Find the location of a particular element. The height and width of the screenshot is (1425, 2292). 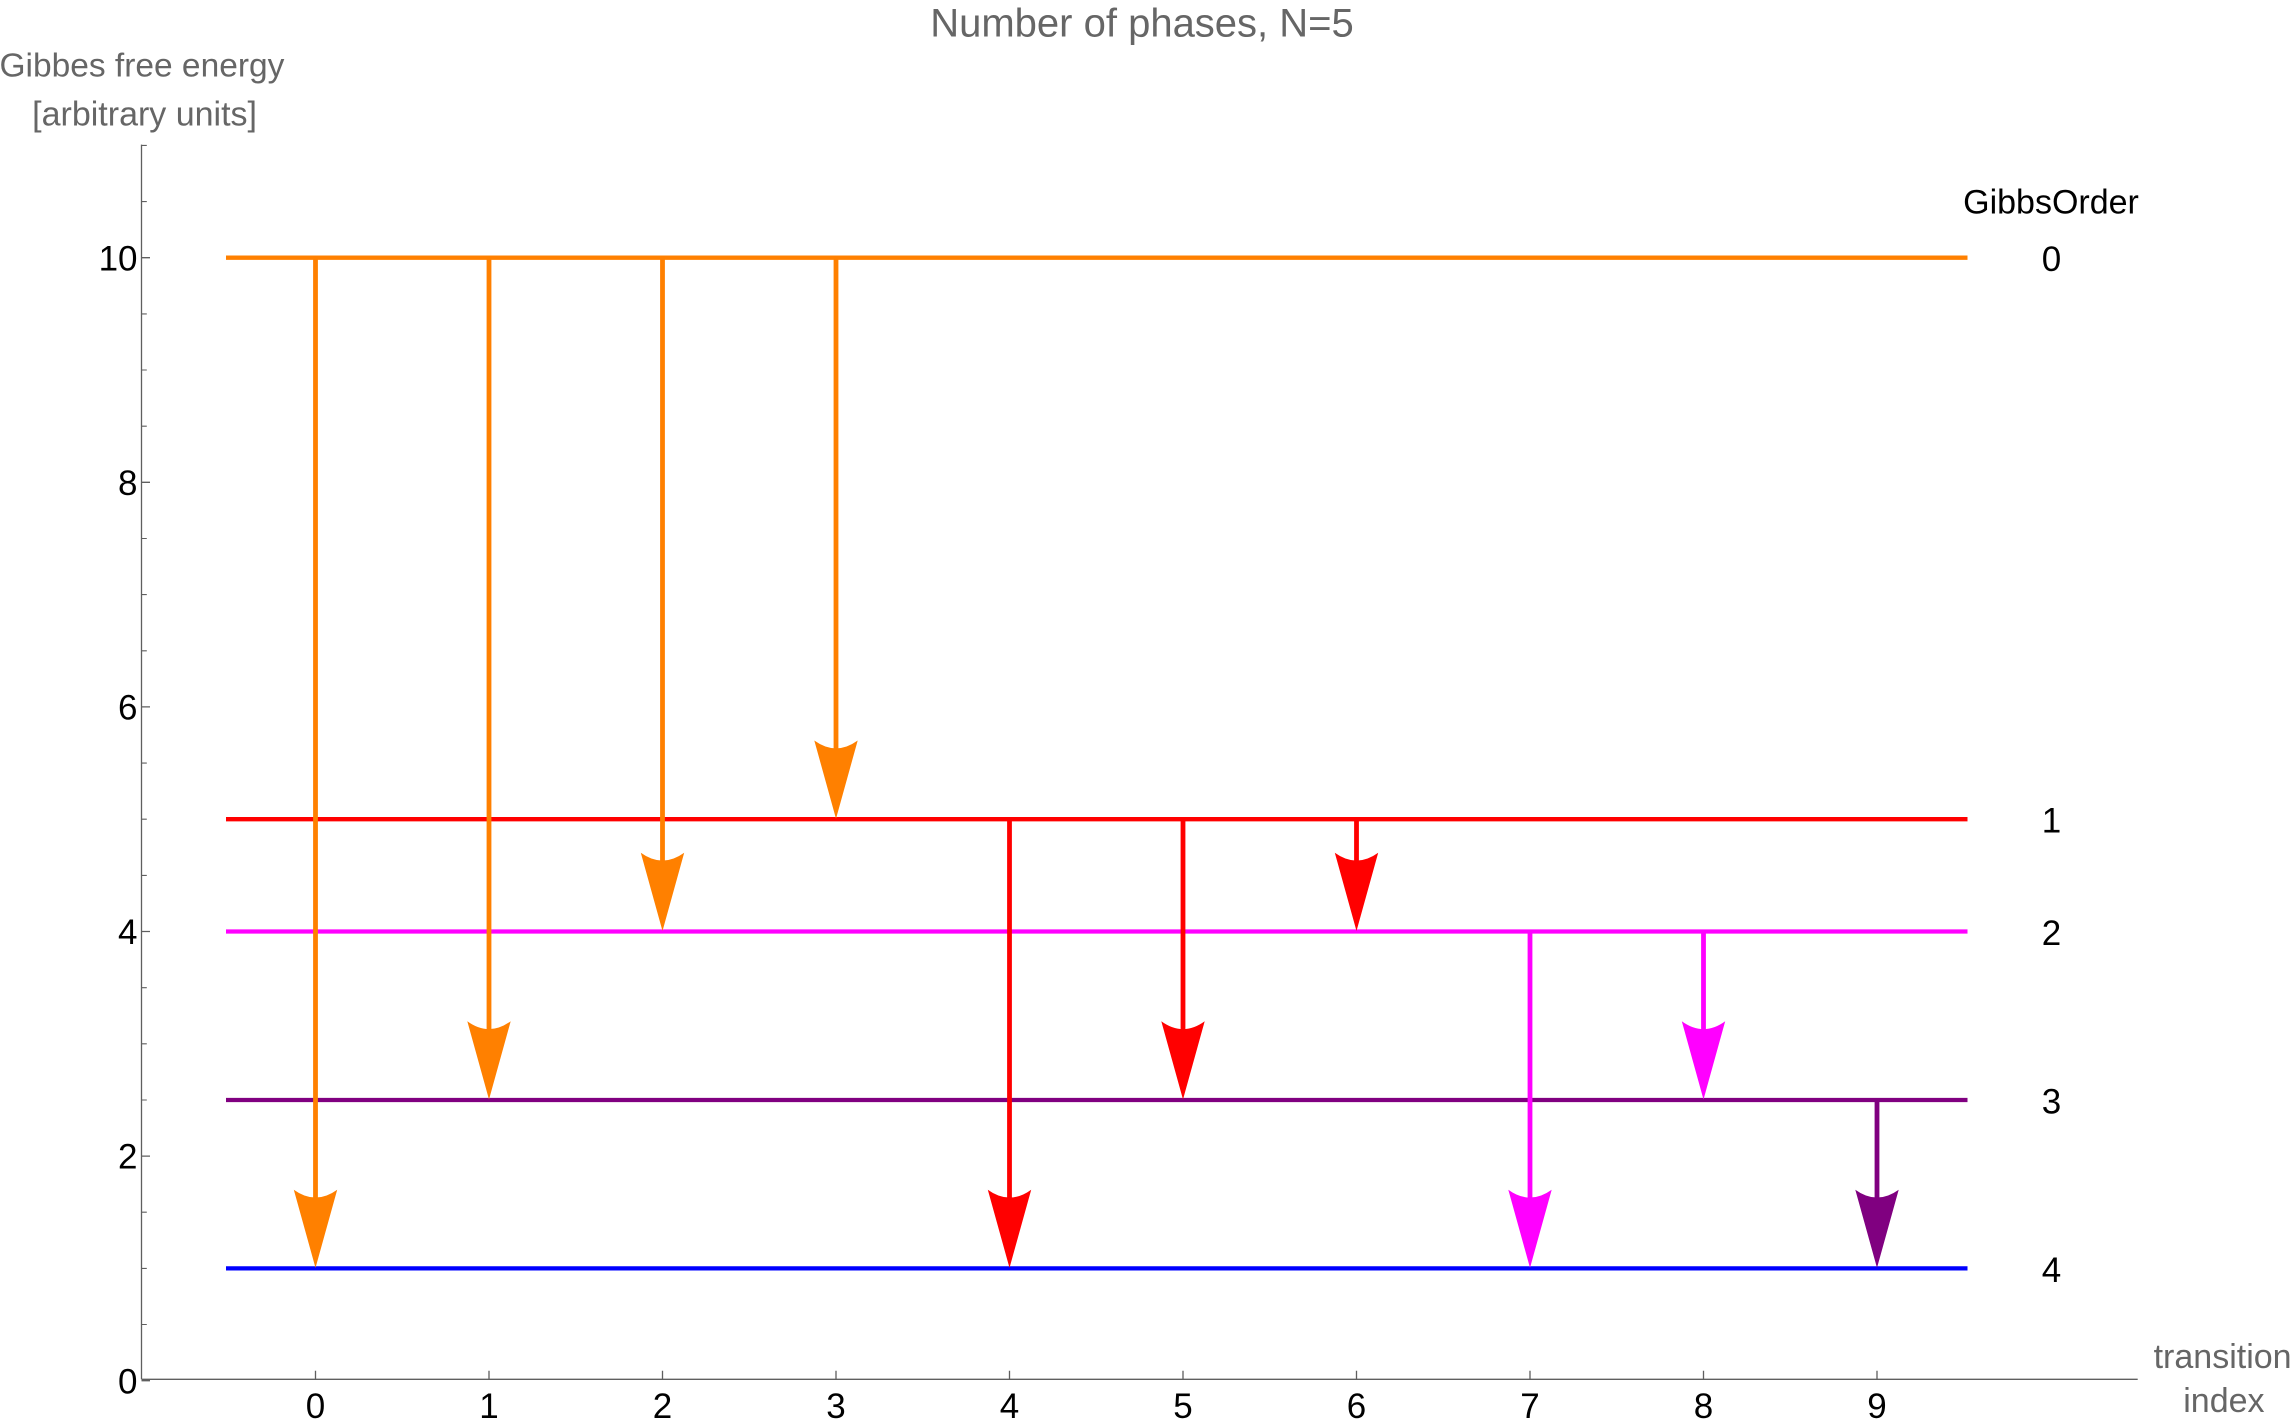

svg-text: 9 is located at coordinates (1876, 1406).